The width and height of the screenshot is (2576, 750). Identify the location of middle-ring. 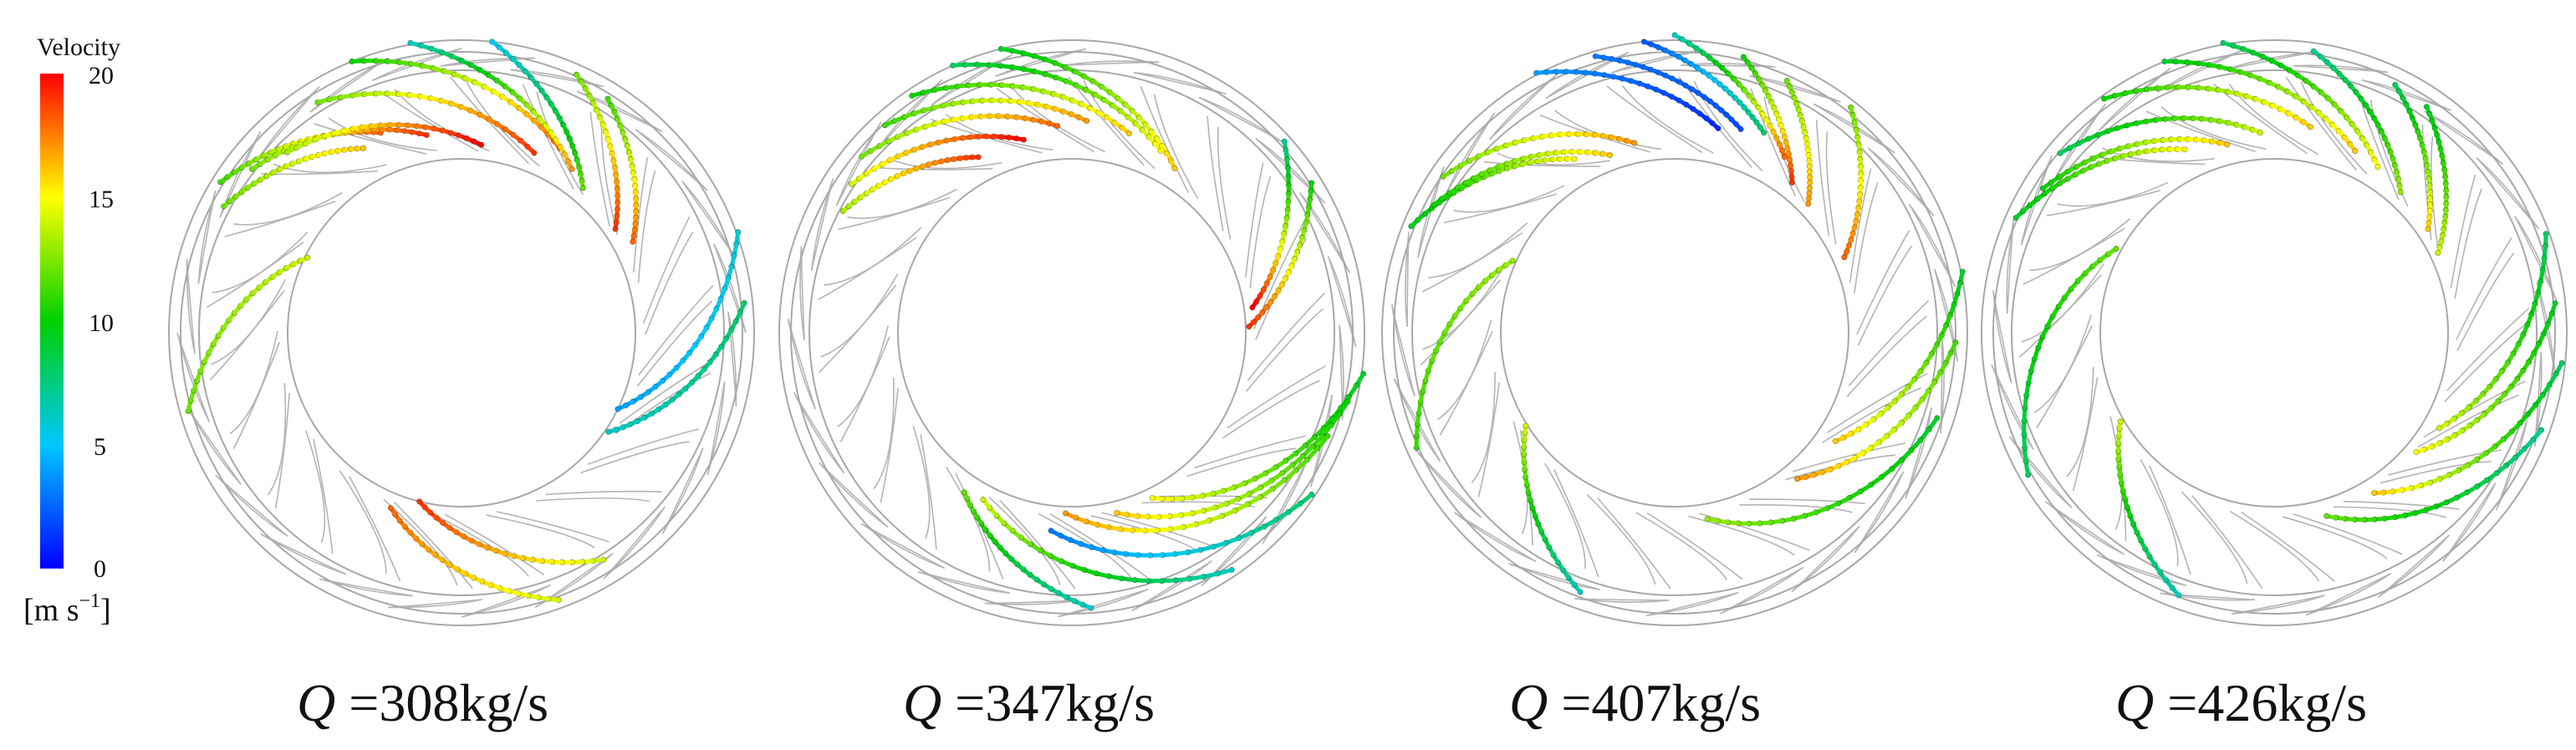
(2274, 332).